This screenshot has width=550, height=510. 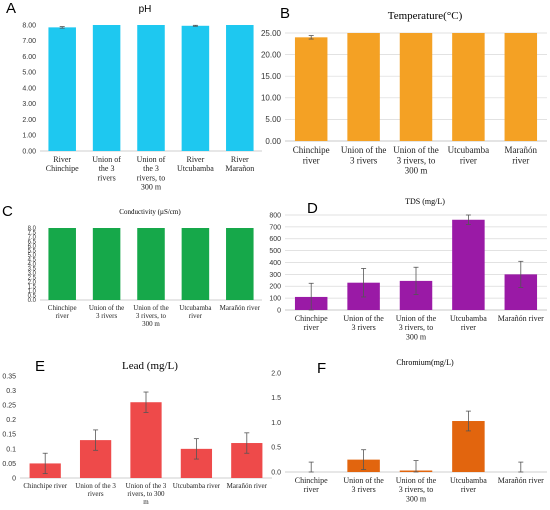 I want to click on panel-e-category-label: Chinchipe river, so click(x=45, y=486).